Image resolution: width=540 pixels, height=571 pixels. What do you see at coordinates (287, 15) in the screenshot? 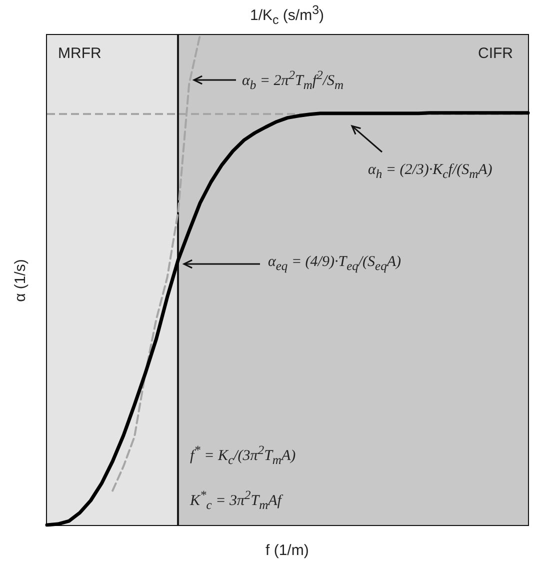
I see `x2-axis-title: 1/K$_{c}$ (s/m$^{3}$)` at bounding box center [287, 15].